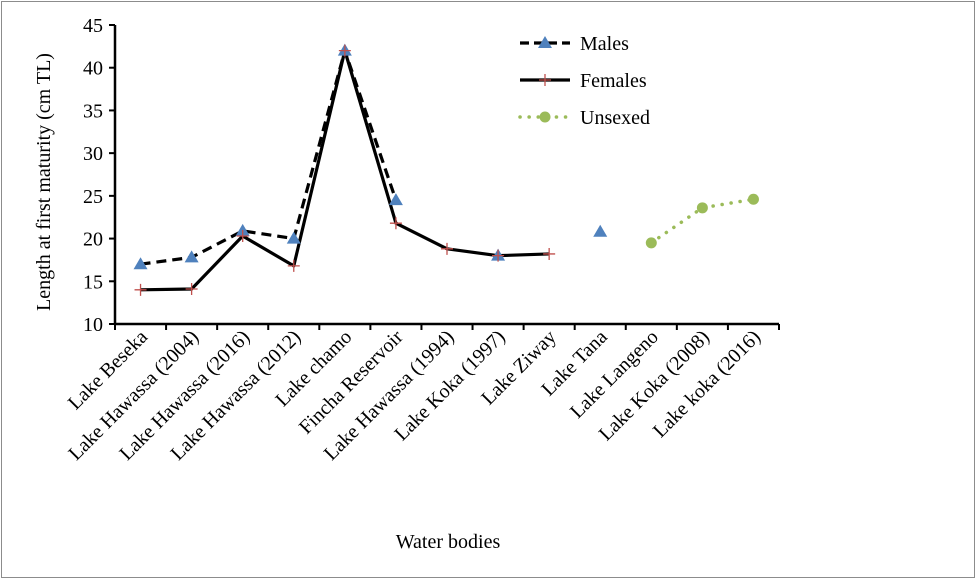 The image size is (978, 581). I want to click on legend-item-females: Females, so click(583, 81).